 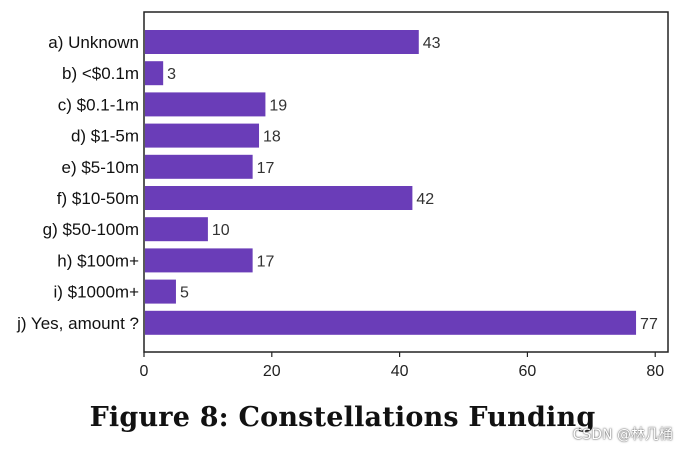 What do you see at coordinates (77, 323) in the screenshot?
I see `category-label-9: j) Yes, amount ?` at bounding box center [77, 323].